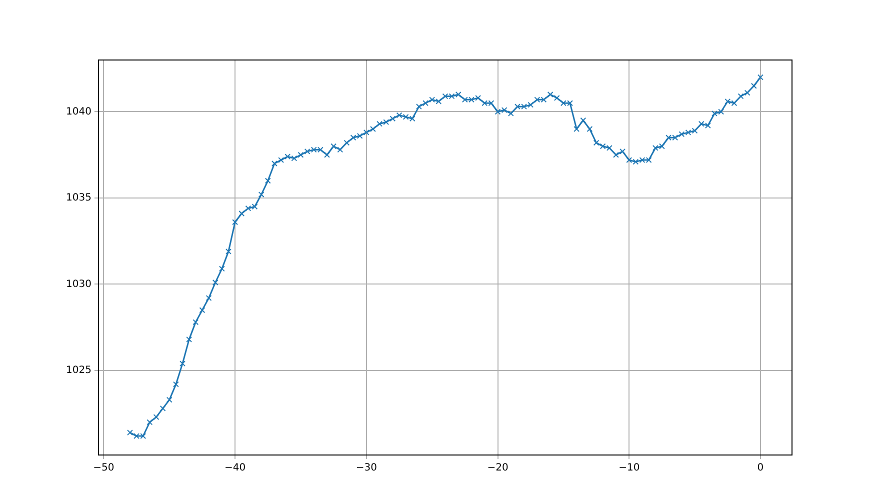  I want to click on x-tick-label: −50, so click(103, 468).